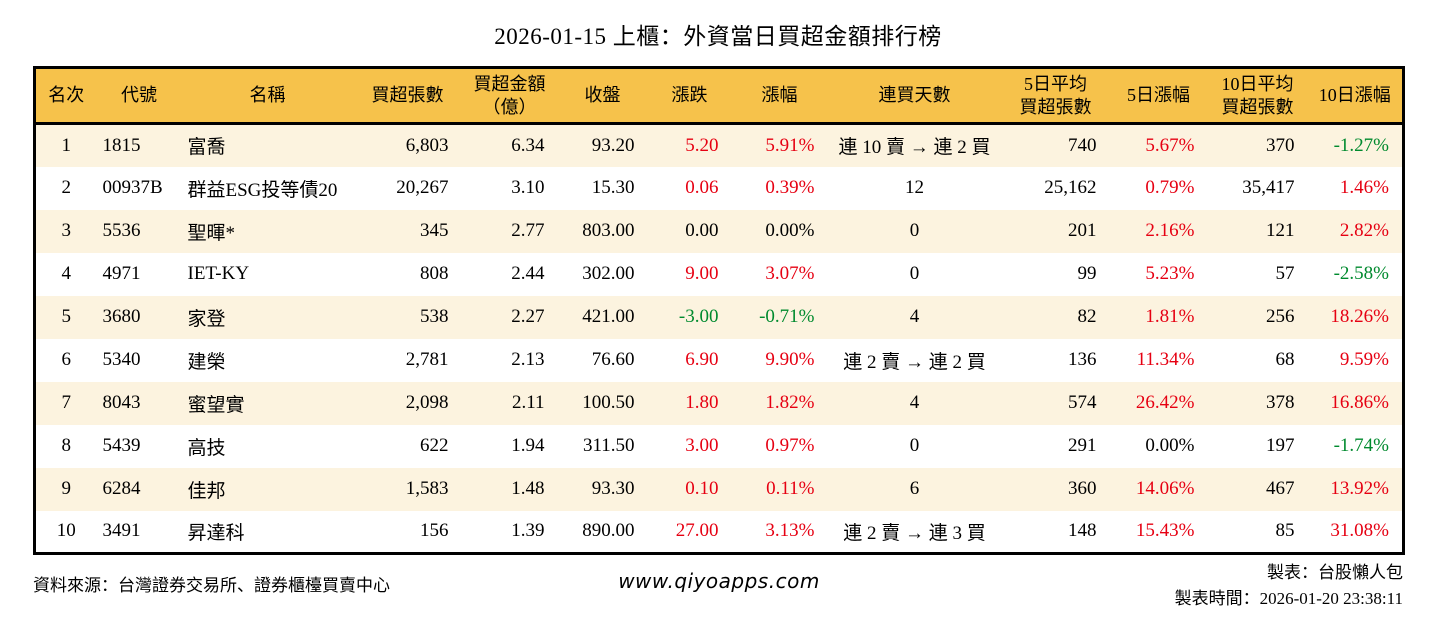  Describe the element at coordinates (121, 531) in the screenshot. I see `table-cell: 3491` at that location.